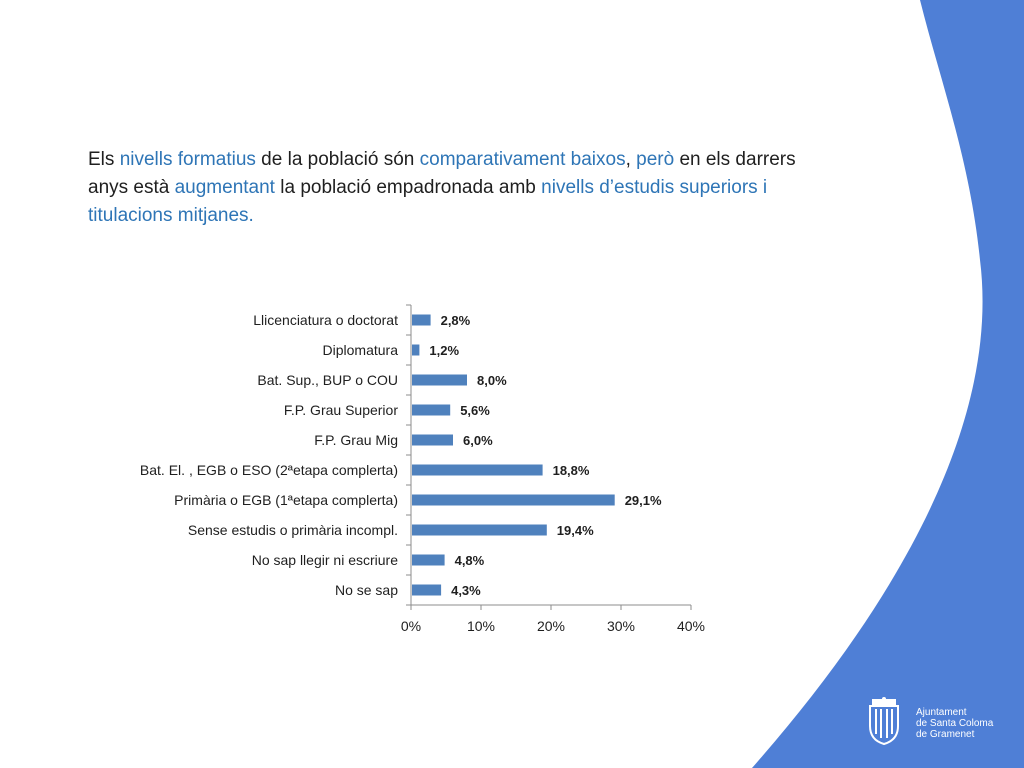 The width and height of the screenshot is (1024, 768). Describe the element at coordinates (513, 455) in the screenshot. I see `chart-bars` at that location.